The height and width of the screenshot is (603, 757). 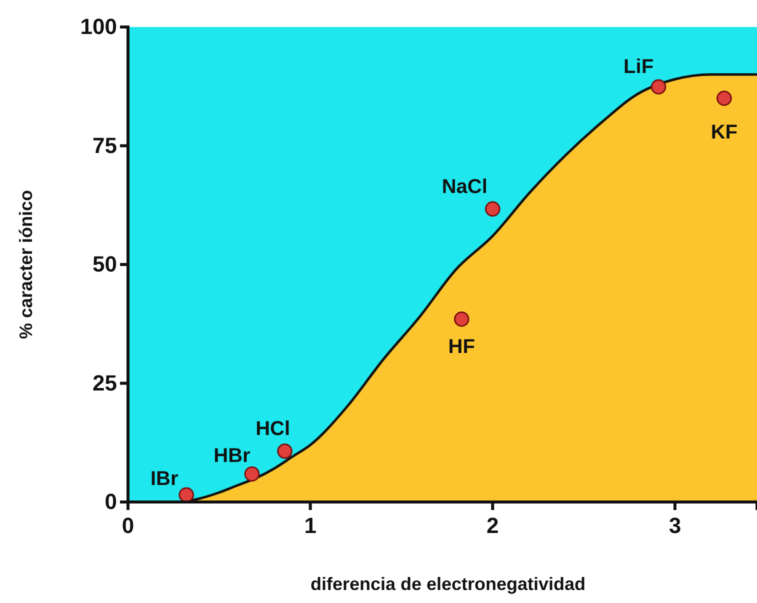 What do you see at coordinates (273, 429) in the screenshot?
I see `annotation: HCl` at bounding box center [273, 429].